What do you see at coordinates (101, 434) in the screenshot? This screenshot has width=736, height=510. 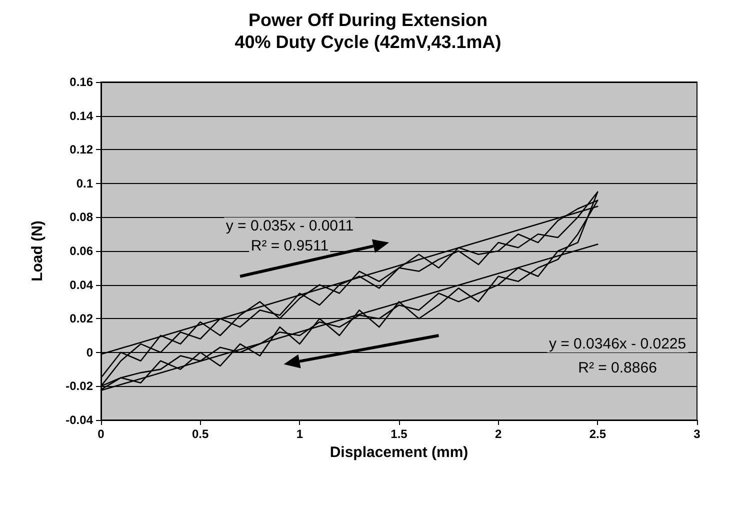 I see `x-tick-label: 0` at bounding box center [101, 434].